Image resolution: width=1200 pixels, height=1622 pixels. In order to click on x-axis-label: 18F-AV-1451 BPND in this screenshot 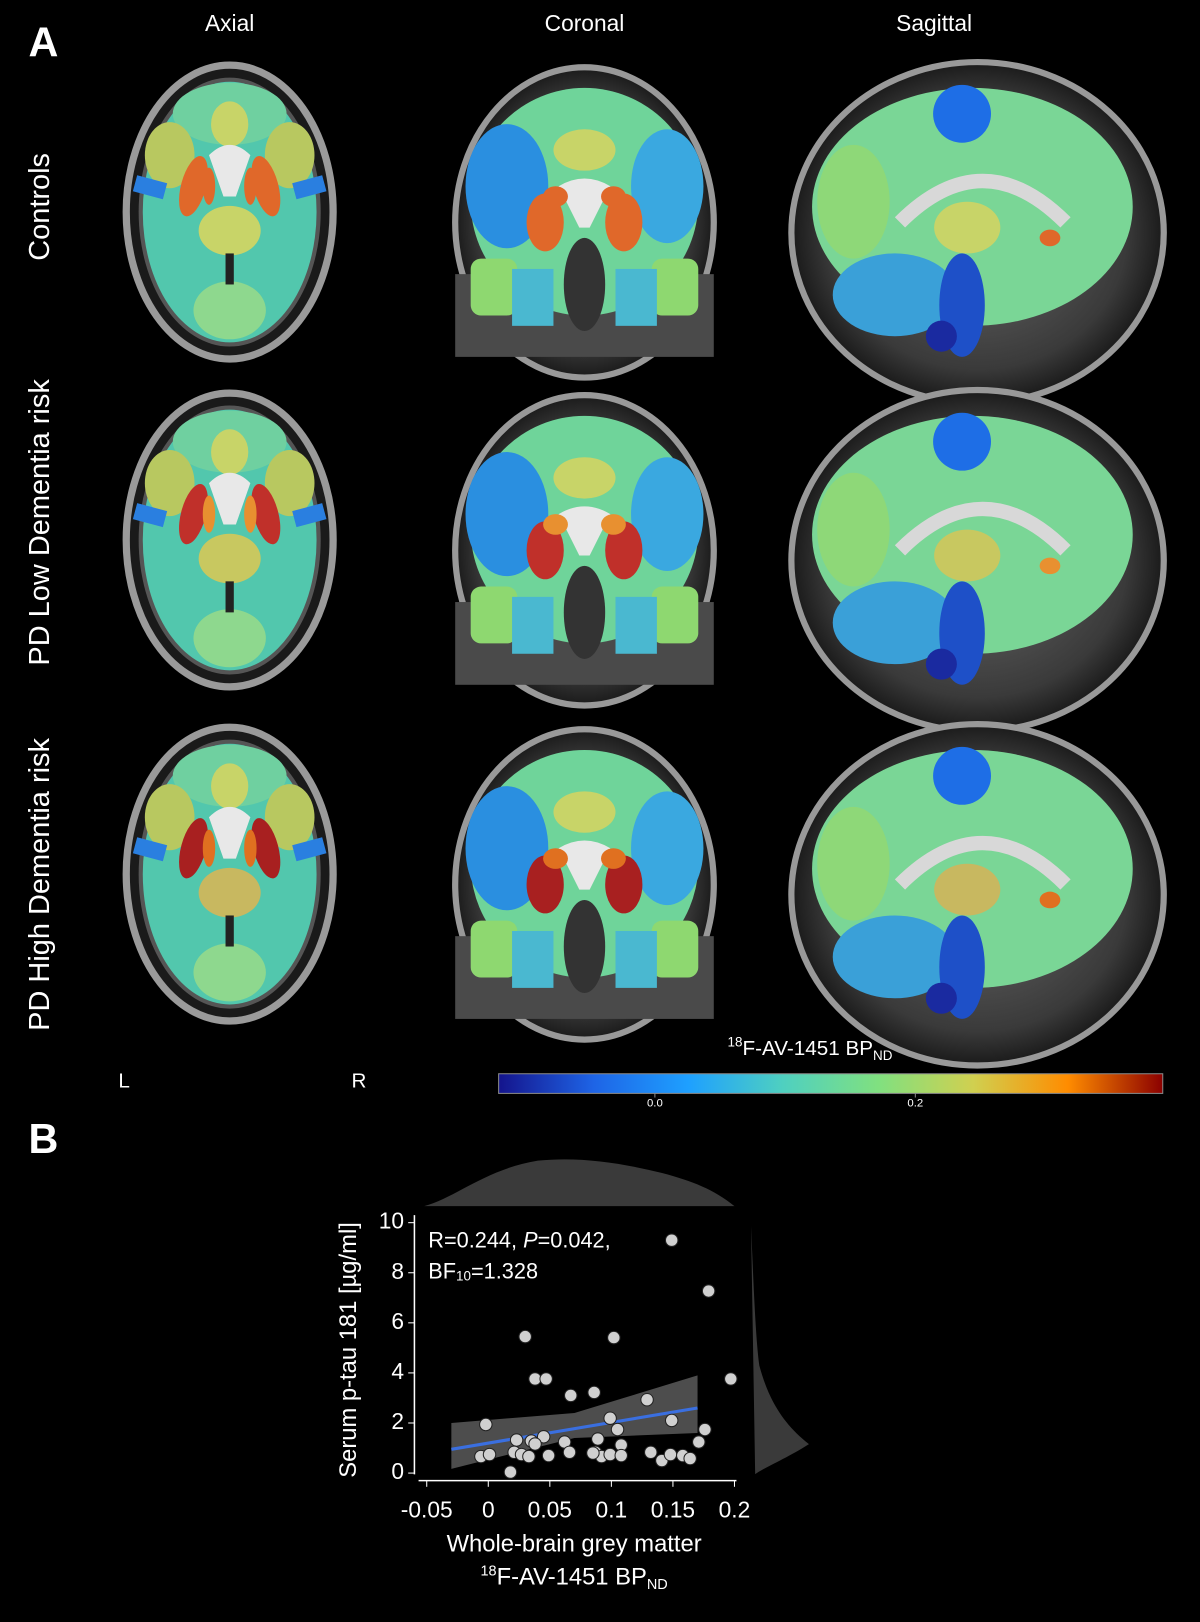, I will do `click(574, 1577)`.